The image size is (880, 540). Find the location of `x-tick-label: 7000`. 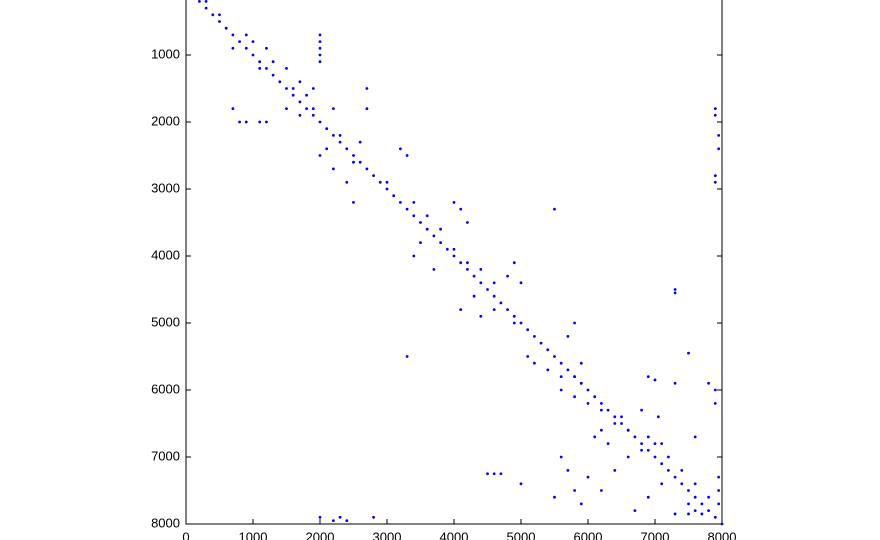

x-tick-label: 7000 is located at coordinates (655, 534).